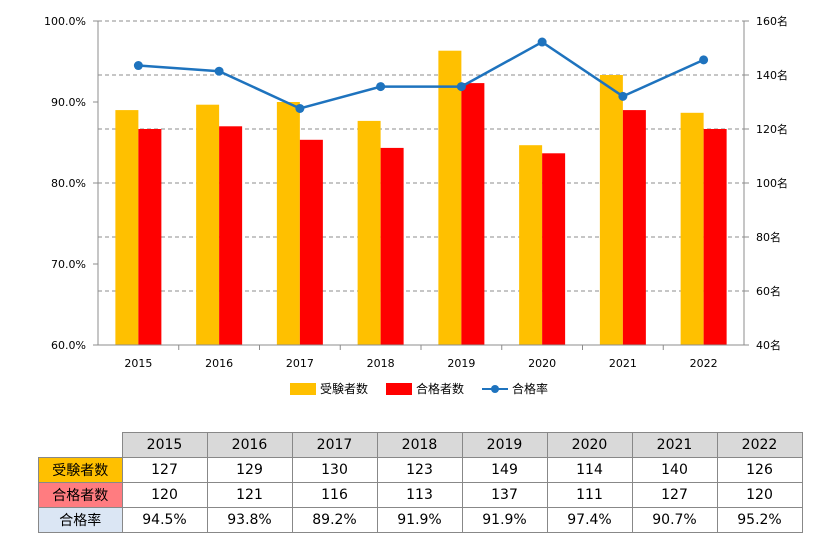  What do you see at coordinates (589, 495) in the screenshot?
I see `table-cell: 111` at bounding box center [589, 495].